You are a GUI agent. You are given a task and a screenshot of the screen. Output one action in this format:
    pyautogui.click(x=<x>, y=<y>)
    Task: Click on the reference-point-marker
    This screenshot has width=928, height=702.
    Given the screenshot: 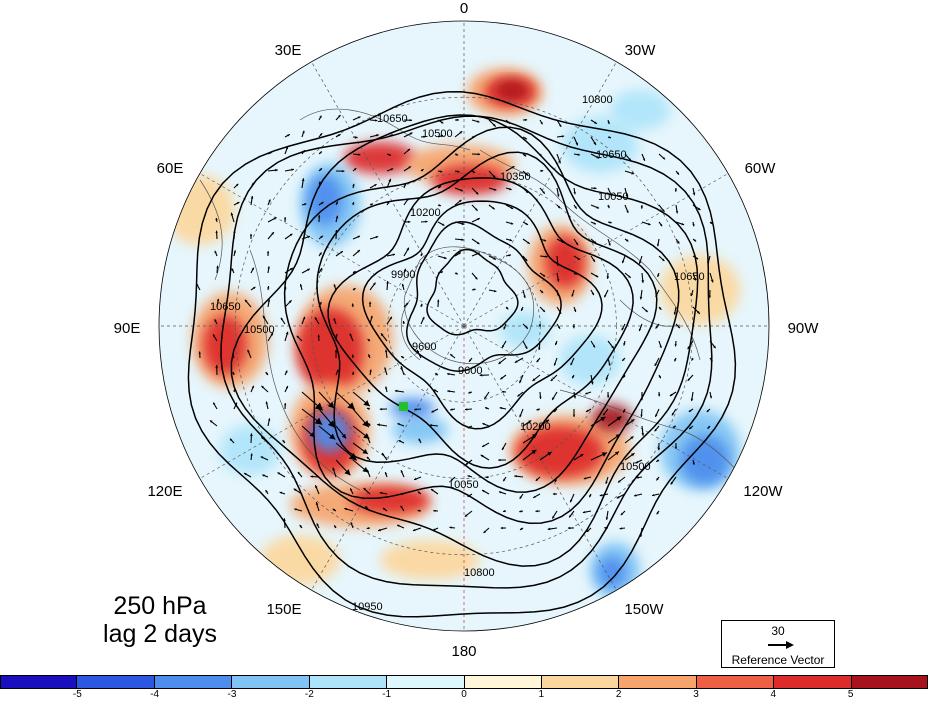 What is the action you would take?
    pyautogui.click(x=403, y=406)
    